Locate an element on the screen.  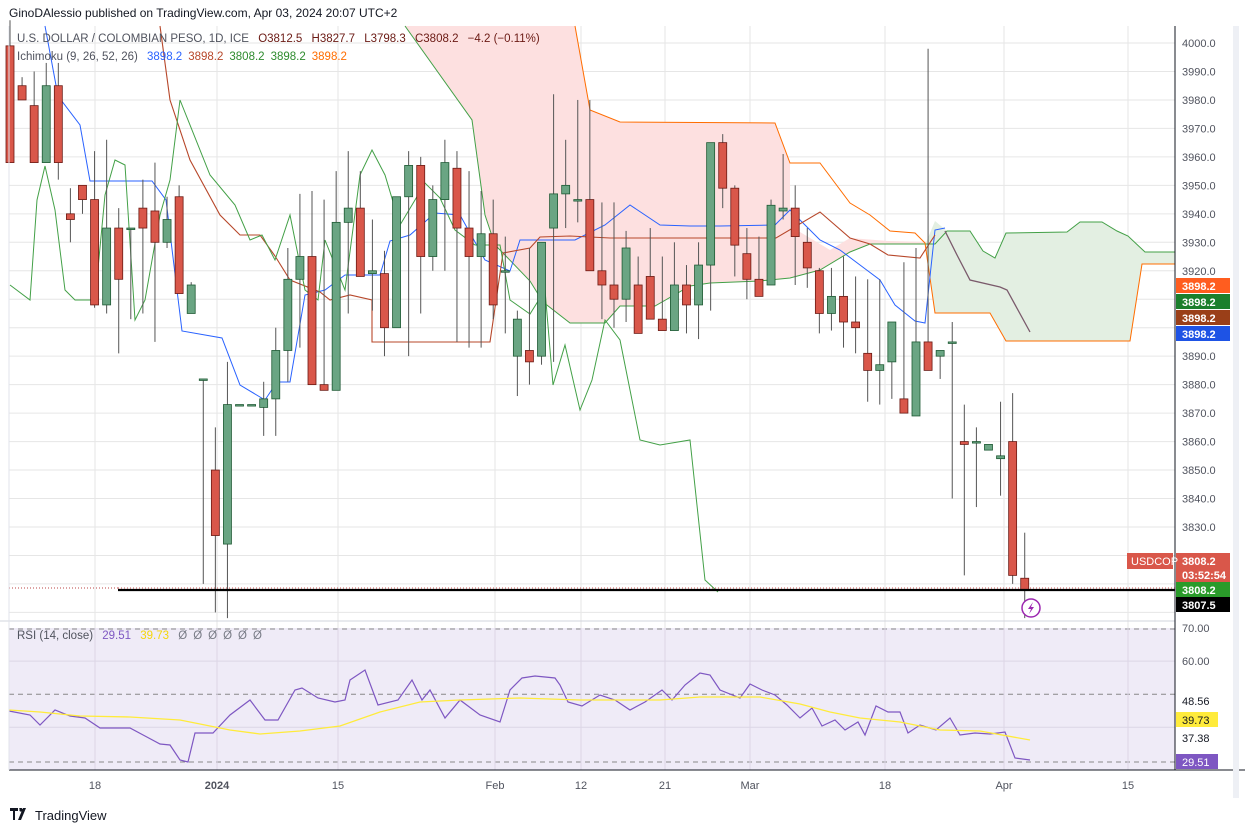
rsi-empty-value-5: Ø is located at coordinates (257, 636).